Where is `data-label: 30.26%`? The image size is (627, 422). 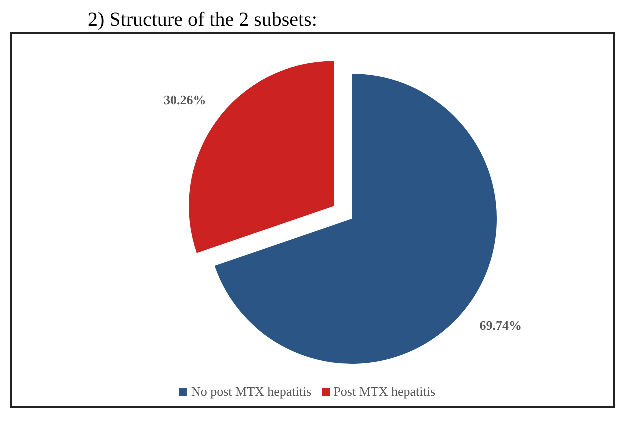
data-label: 30.26% is located at coordinates (185, 100).